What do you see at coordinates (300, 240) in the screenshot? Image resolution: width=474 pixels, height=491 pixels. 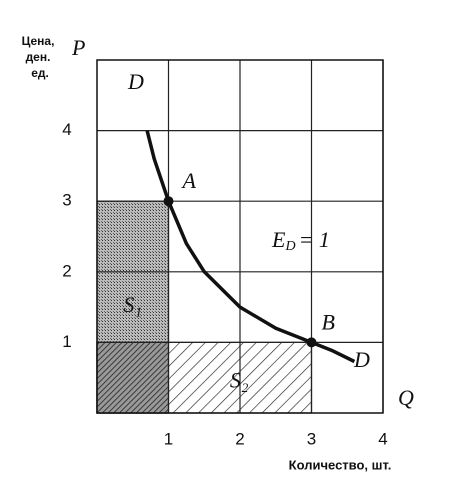 I see `elasticity-label: ED = 1` at bounding box center [300, 240].